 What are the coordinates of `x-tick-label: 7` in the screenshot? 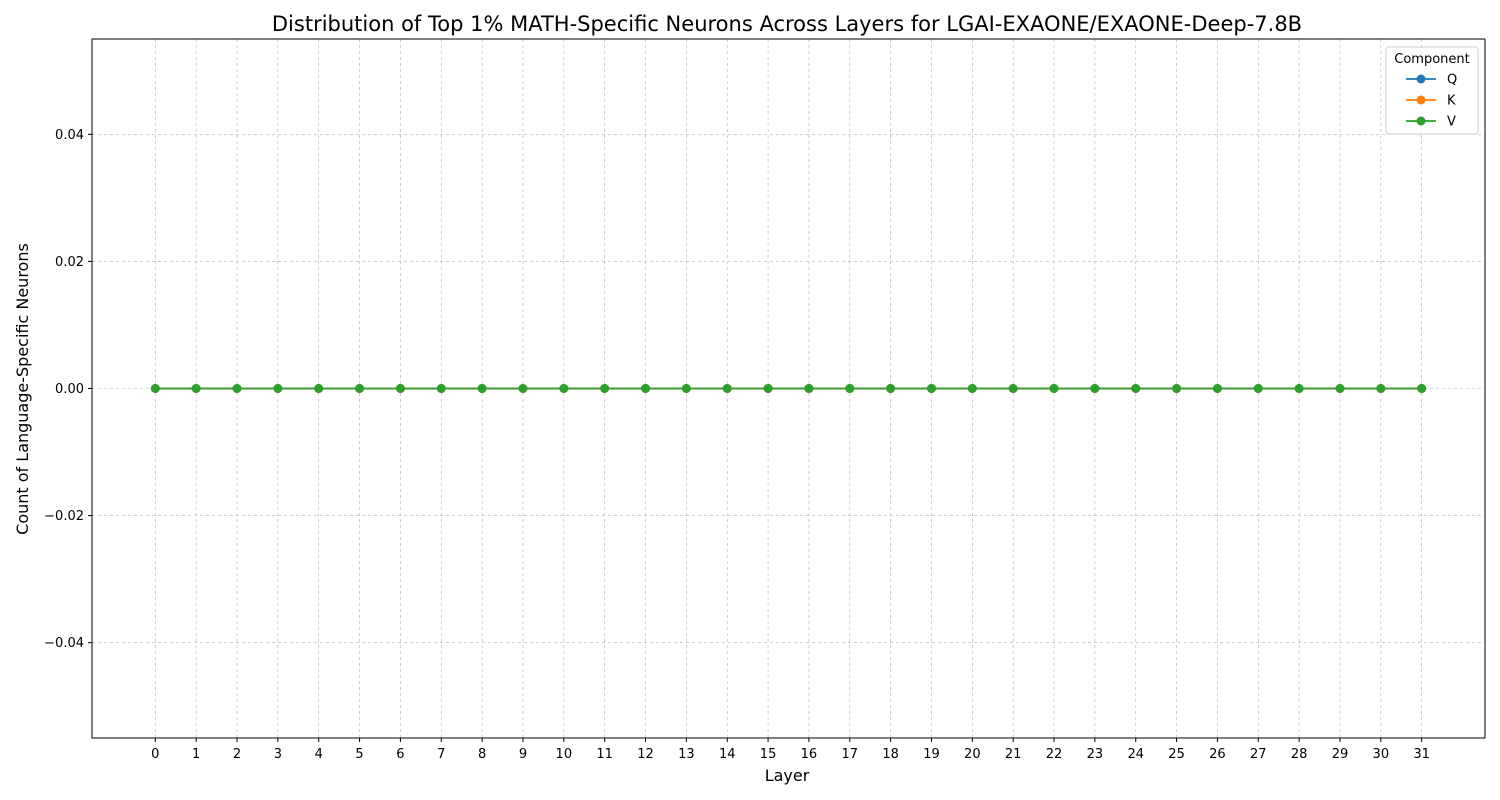 It's located at (441, 754).